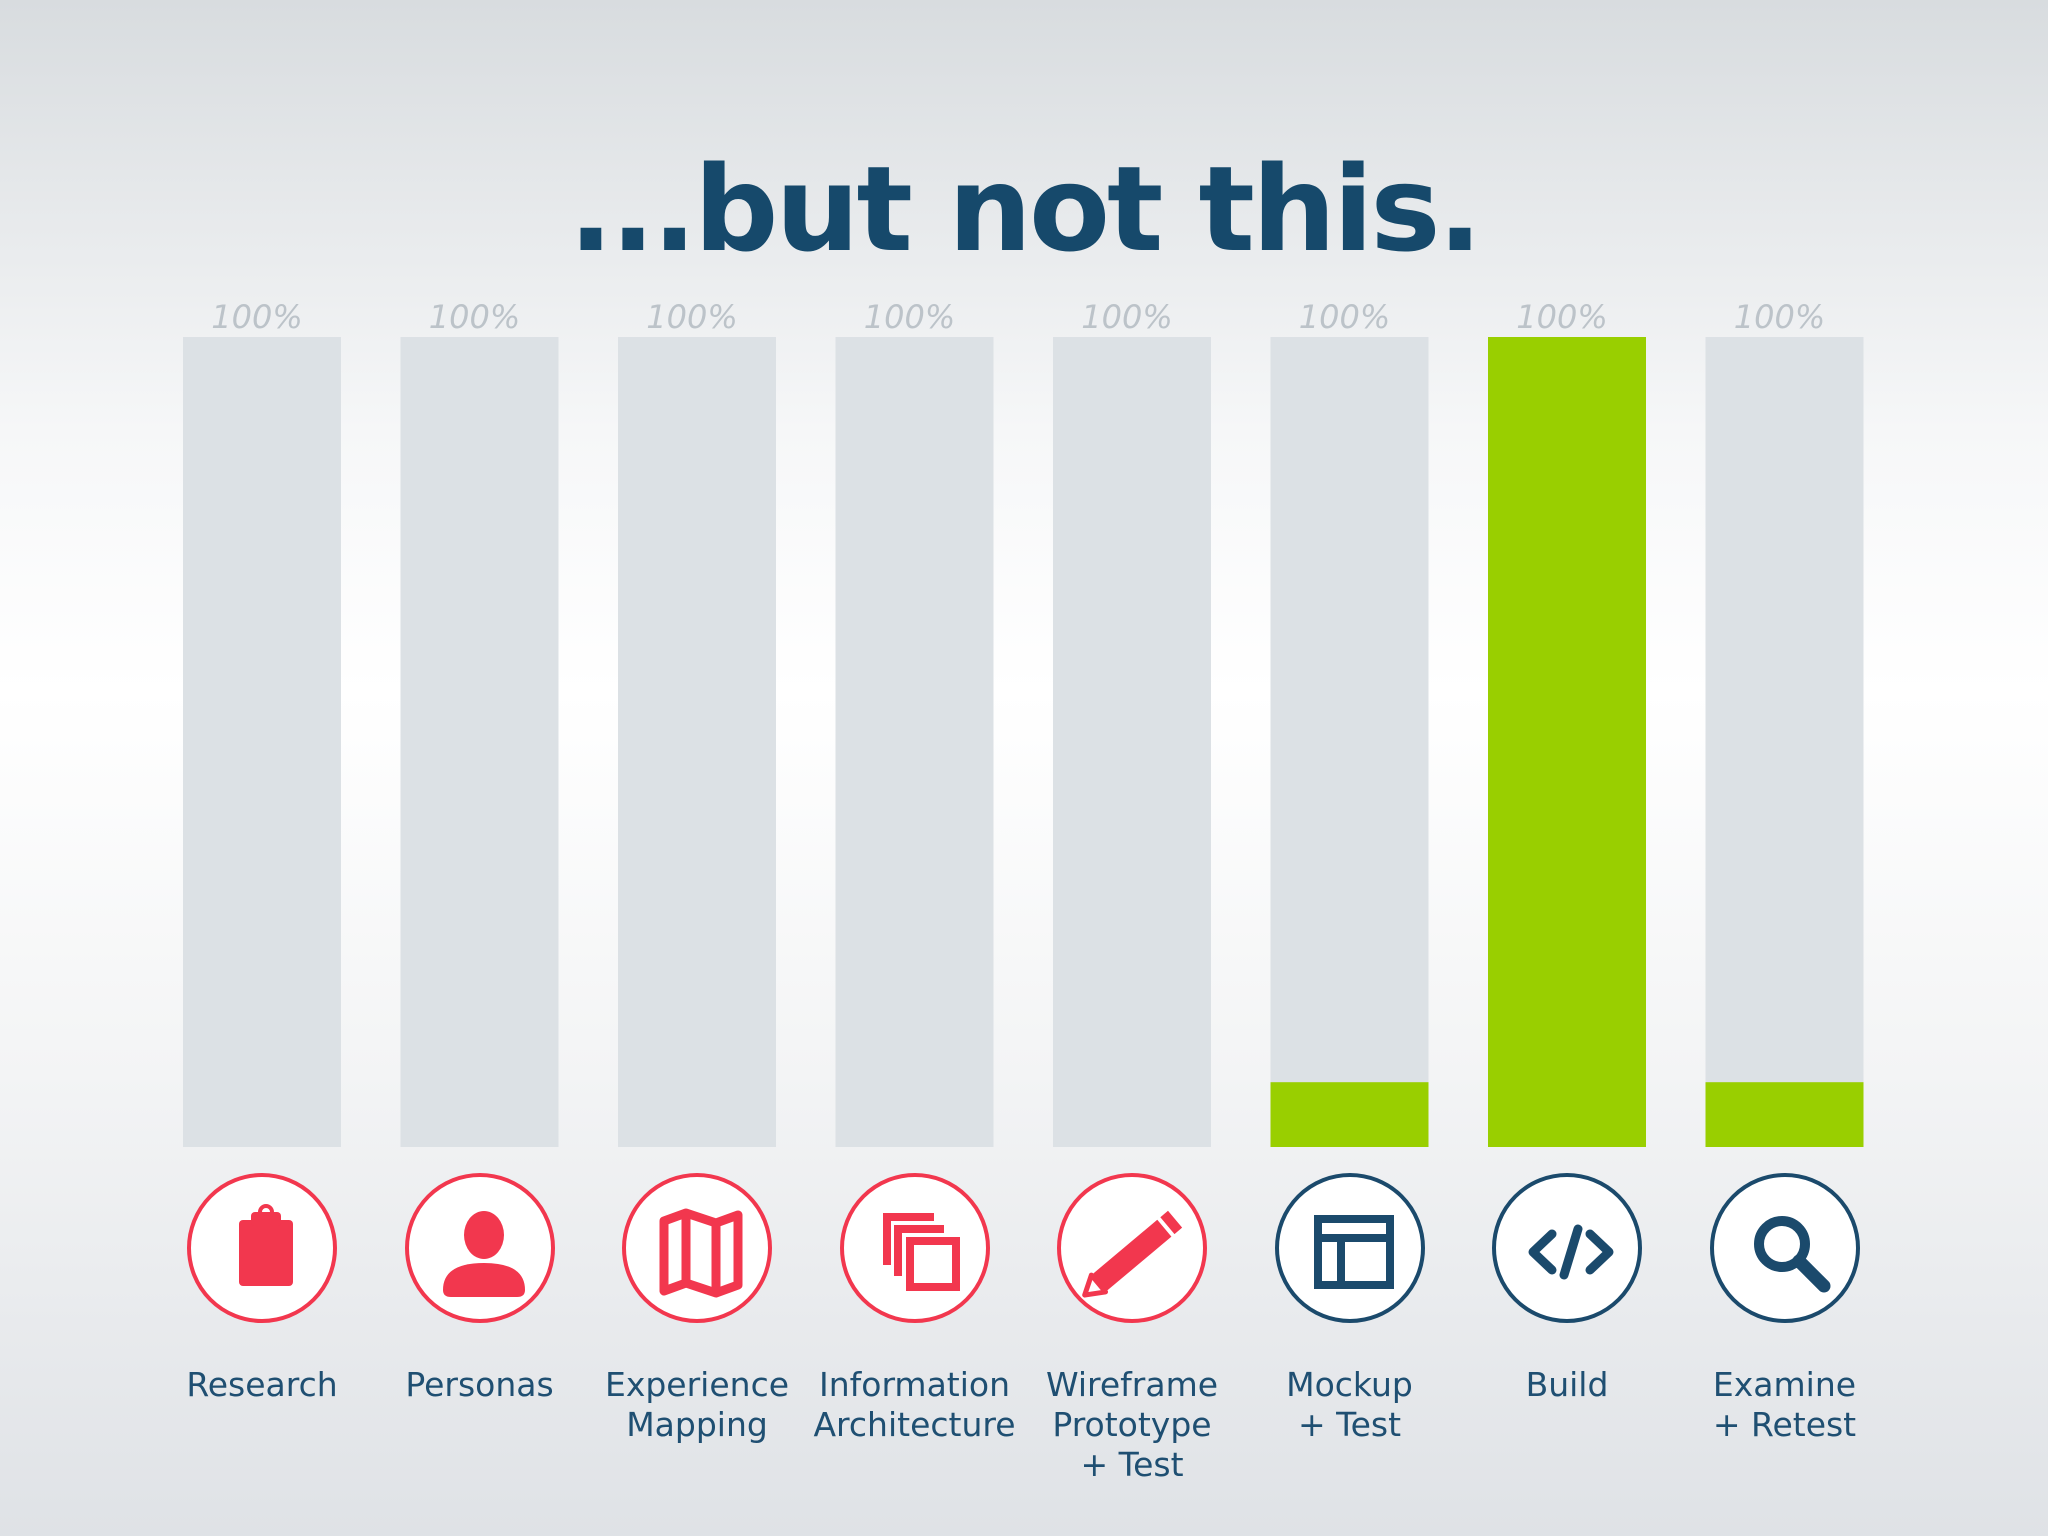 Image resolution: width=2048 pixels, height=1536 pixels. I want to click on capacity-label-research: 100%, so click(256, 317).